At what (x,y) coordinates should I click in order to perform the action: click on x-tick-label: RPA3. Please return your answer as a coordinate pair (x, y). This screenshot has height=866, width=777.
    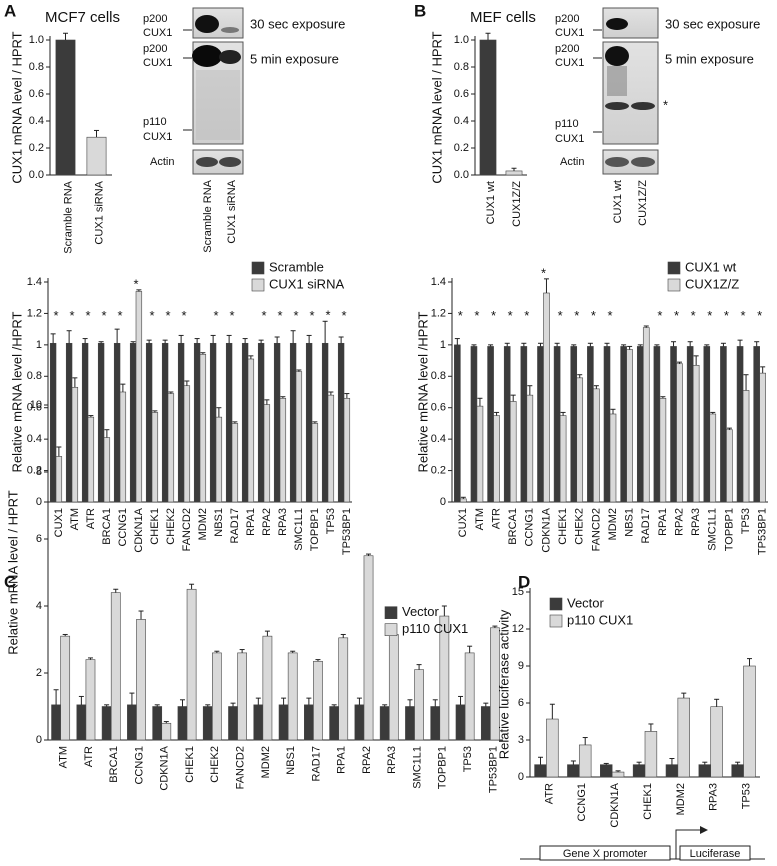
    Looking at the image, I should click on (696, 522).